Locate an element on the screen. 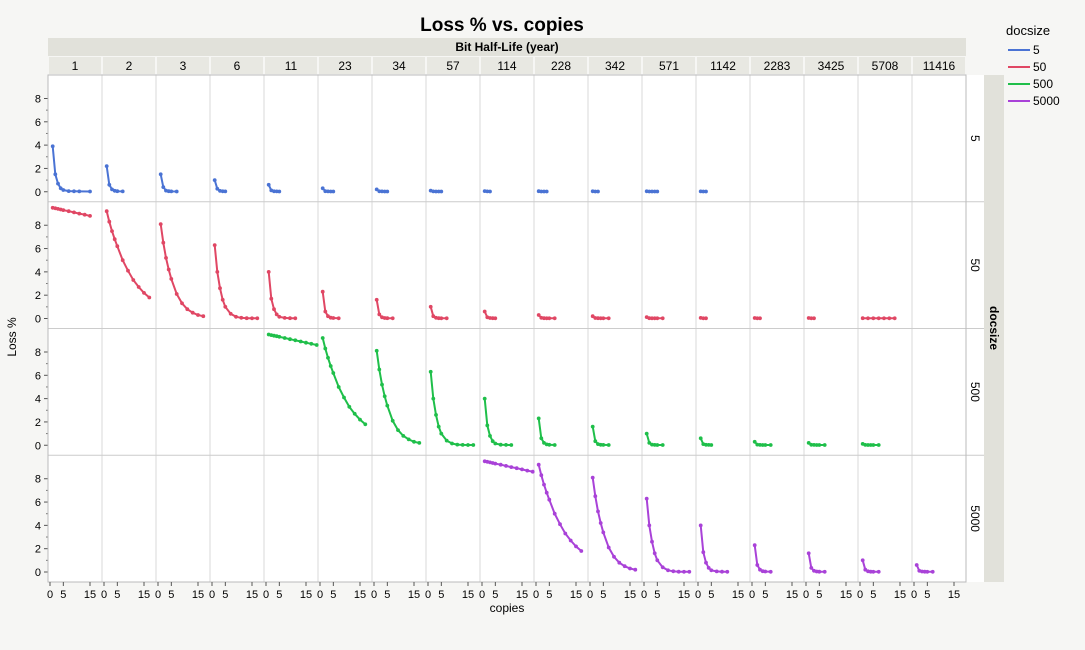 The image size is (1085, 650). row-facet-title: docsize is located at coordinates (994, 328).